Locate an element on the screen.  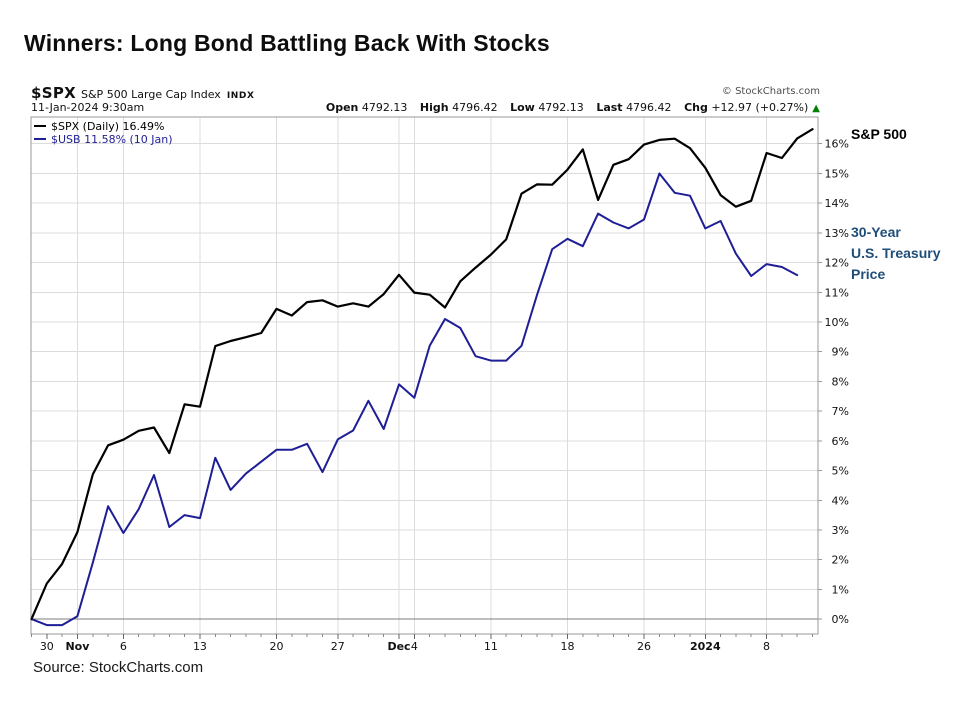
y-axis-label: 2% is located at coordinates (840, 560).